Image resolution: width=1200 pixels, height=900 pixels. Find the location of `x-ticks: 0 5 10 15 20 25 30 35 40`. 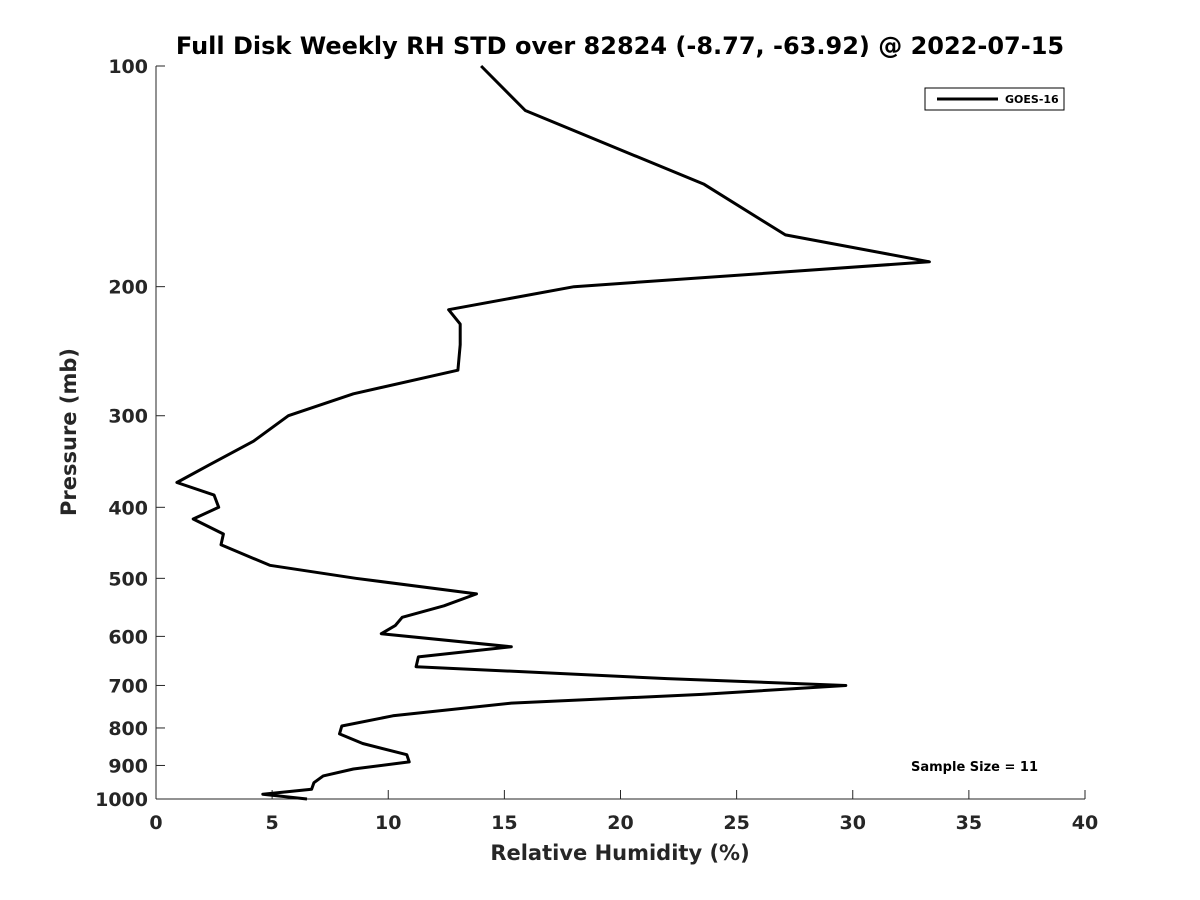

x-ticks: 0 5 10 15 20 25 30 35 40 is located at coordinates (623, 812).